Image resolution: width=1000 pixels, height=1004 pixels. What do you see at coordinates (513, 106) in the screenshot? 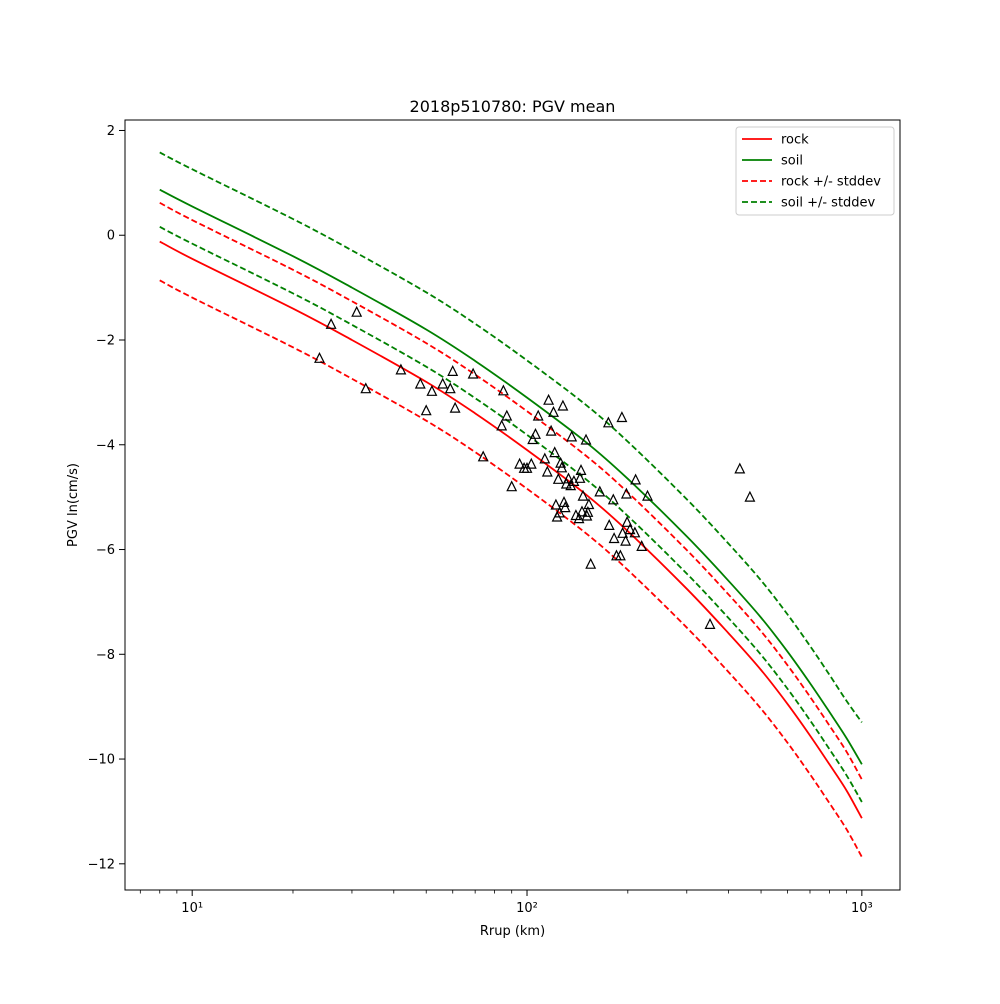
I see `chart-title: 2018p510780: PGV mean` at bounding box center [513, 106].